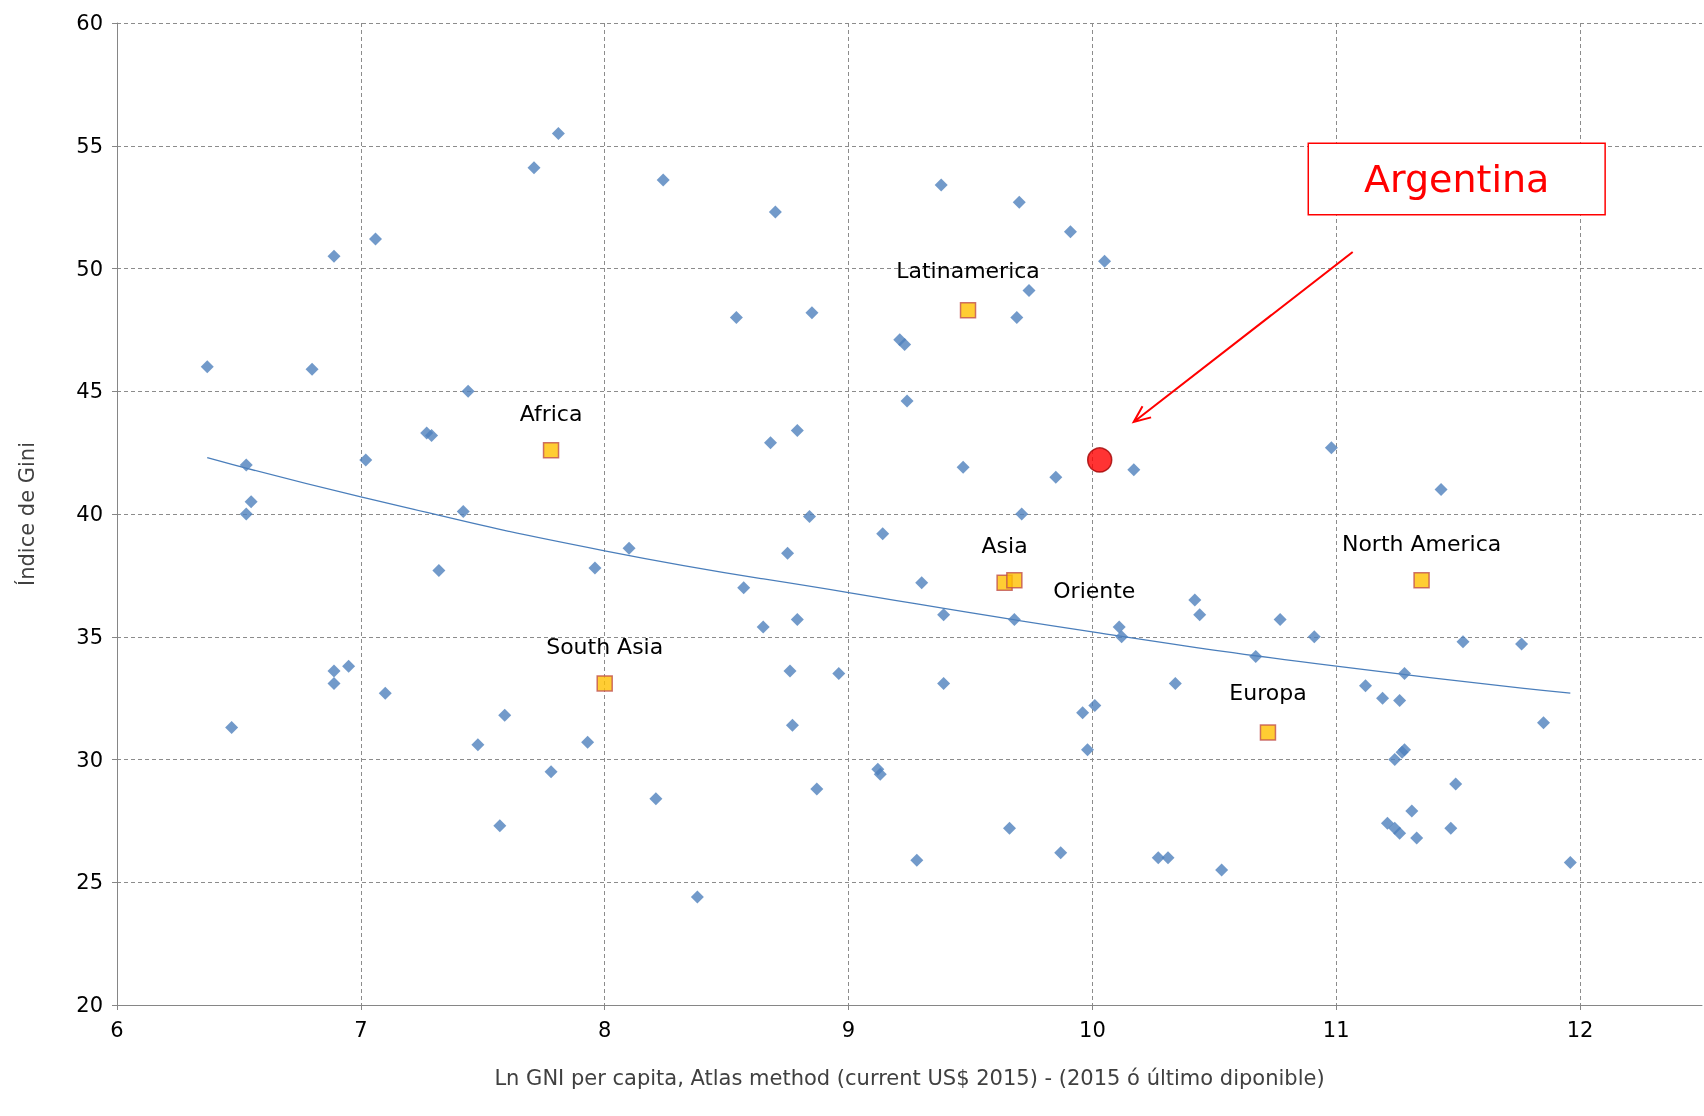 The image size is (1704, 1116). I want to click on x-tick-label: 7, so click(361, 1029).